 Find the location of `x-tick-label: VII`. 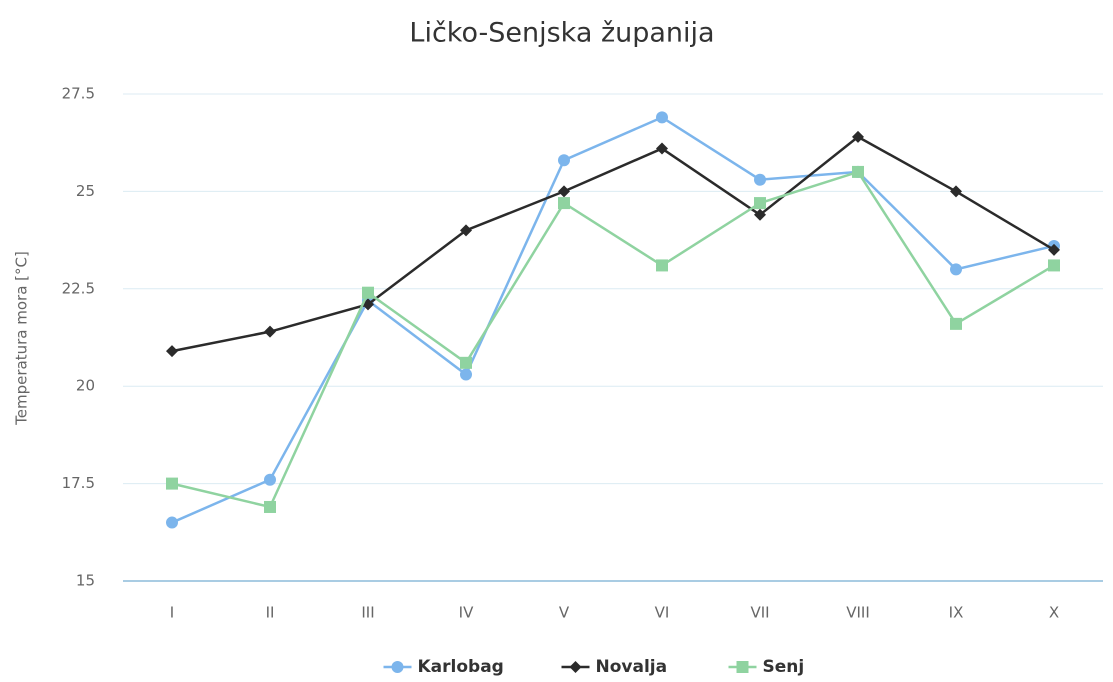

x-tick-label: VII is located at coordinates (759, 613).